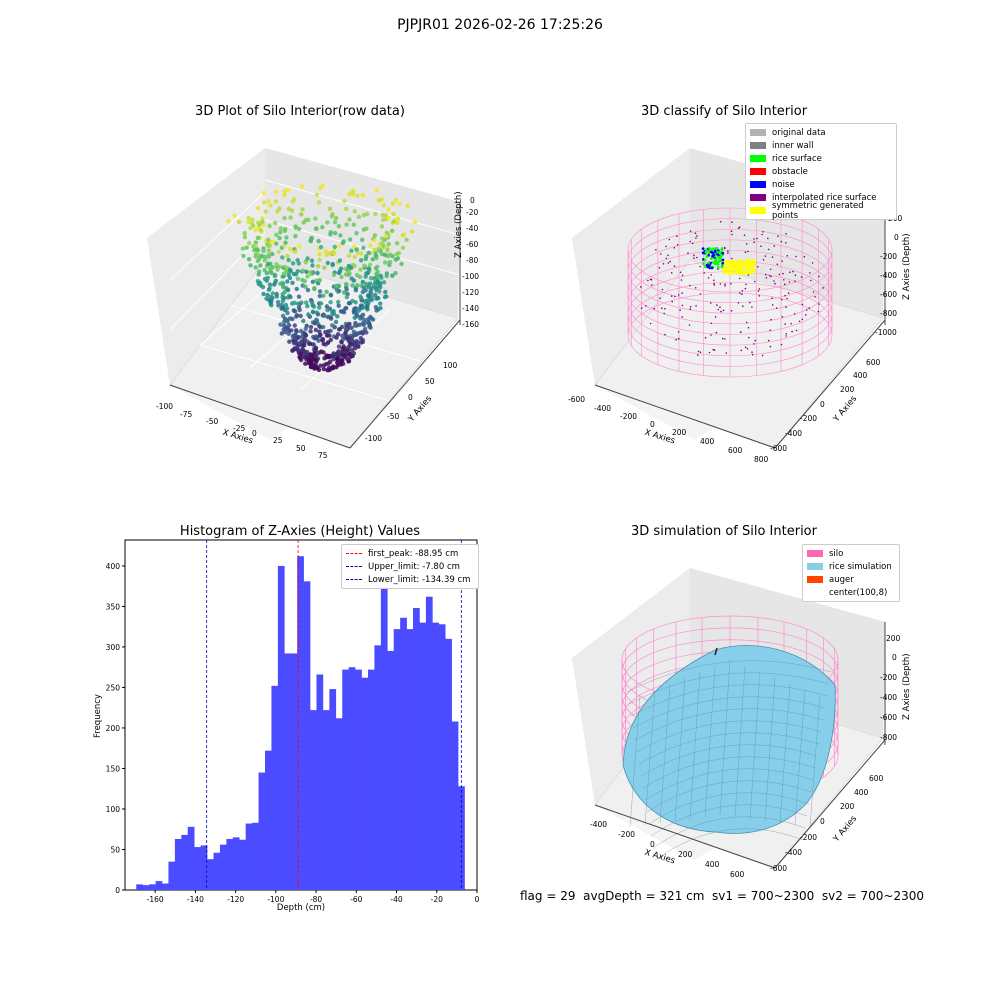 This screenshot has height=1000, width=1000. Describe the element at coordinates (724, 111) in the screenshot. I see `classify-plot-title: 3D classify of Silo Interior` at that location.